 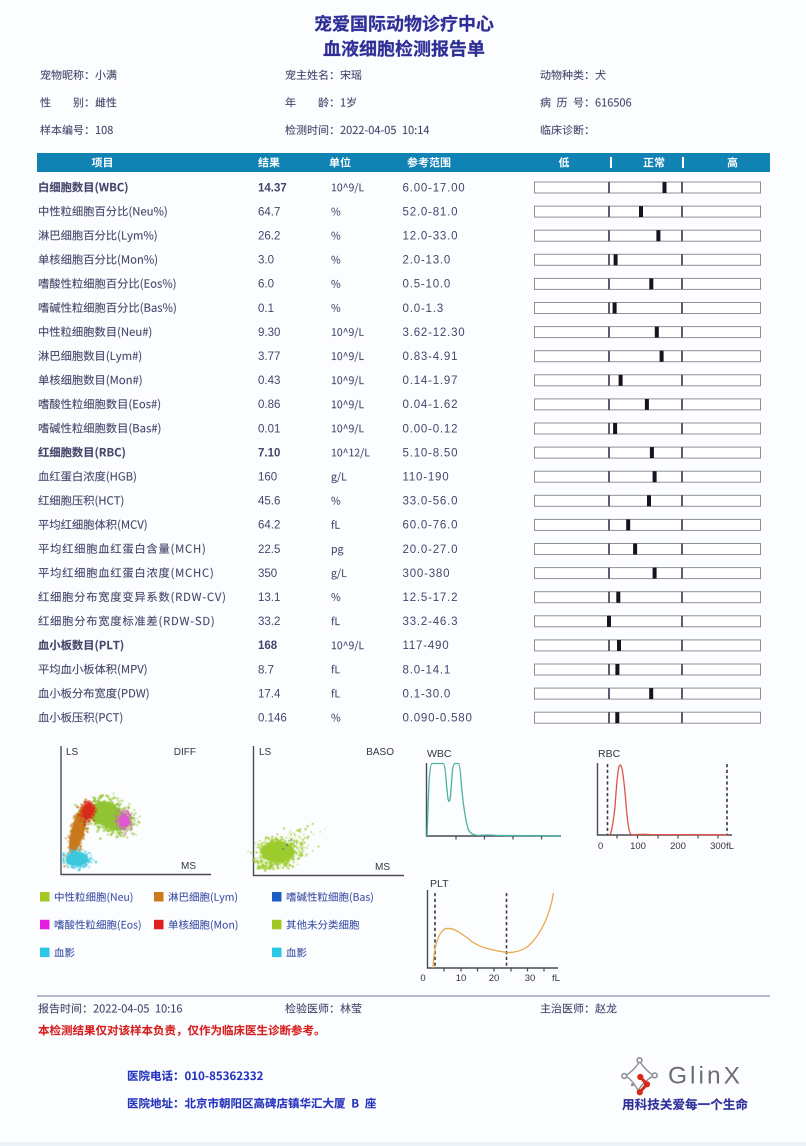 What do you see at coordinates (268, 646) in the screenshot?
I see `svg-text: 168` at bounding box center [268, 646].